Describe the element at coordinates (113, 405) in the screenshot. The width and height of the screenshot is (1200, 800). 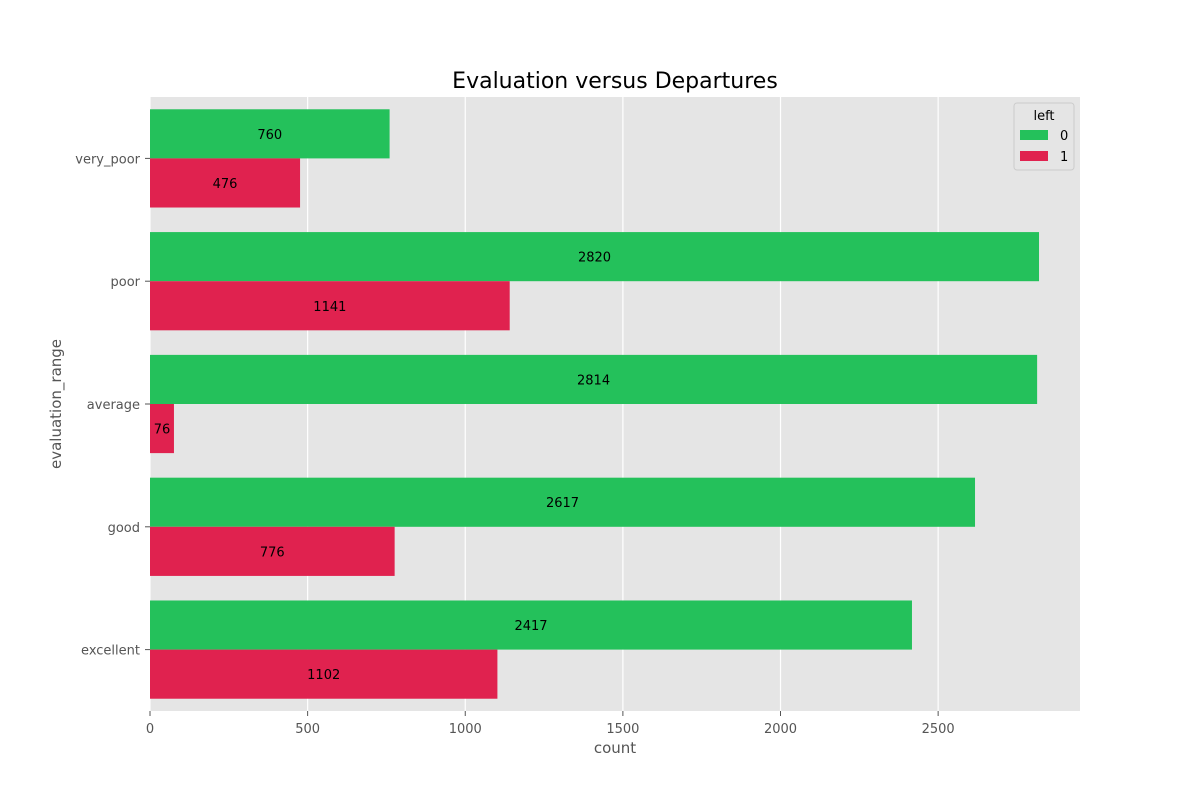
I see `y-tick-label: average` at that location.